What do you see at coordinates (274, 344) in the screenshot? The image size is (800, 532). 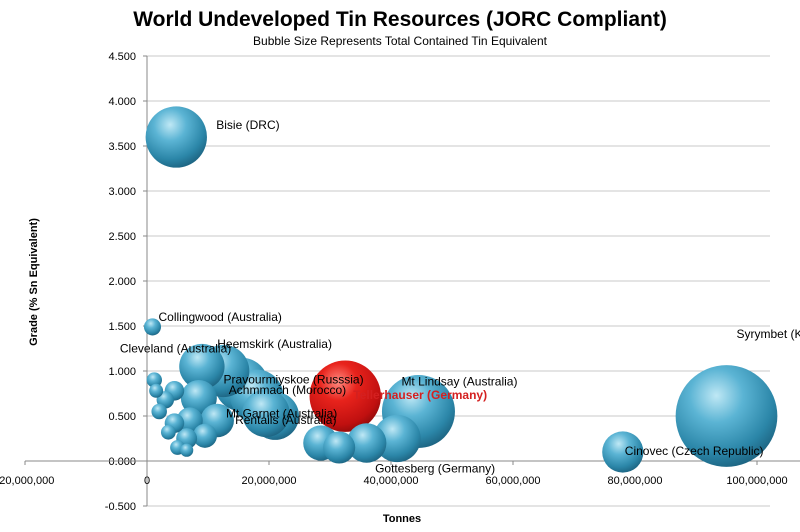 I see `bubble-label: Heemskirk (Australia)` at bounding box center [274, 344].